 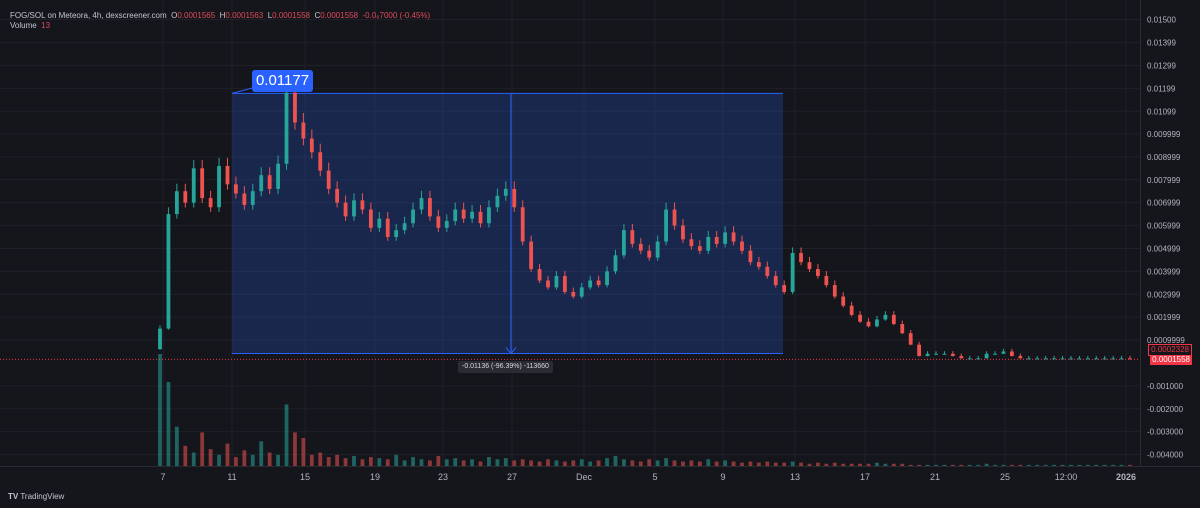 I want to click on tradingview-logo-icon: TV, so click(x=13, y=496).